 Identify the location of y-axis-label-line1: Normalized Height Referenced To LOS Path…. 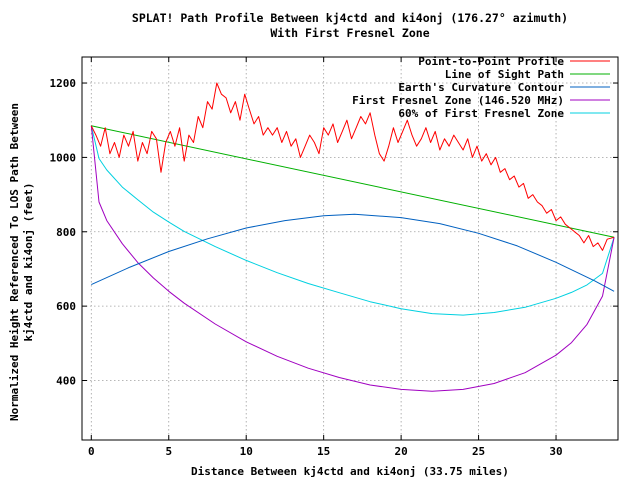
(14, 262).